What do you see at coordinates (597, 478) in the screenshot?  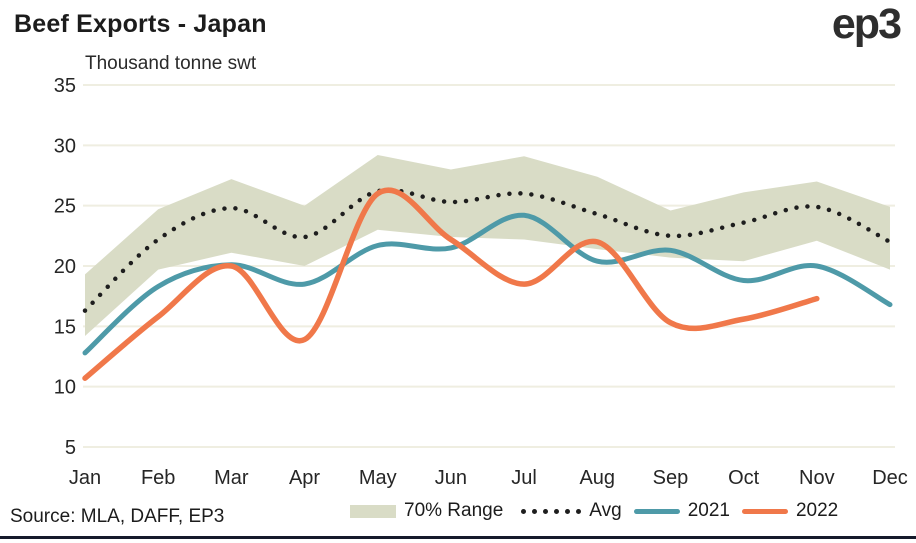 I see `x-tick-label: Aug` at bounding box center [597, 478].